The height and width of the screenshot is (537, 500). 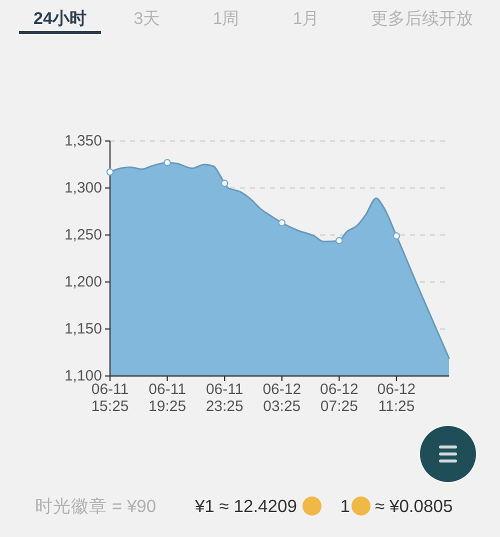 I want to click on x-tick-label: 06-12 11:25, so click(x=396, y=398).